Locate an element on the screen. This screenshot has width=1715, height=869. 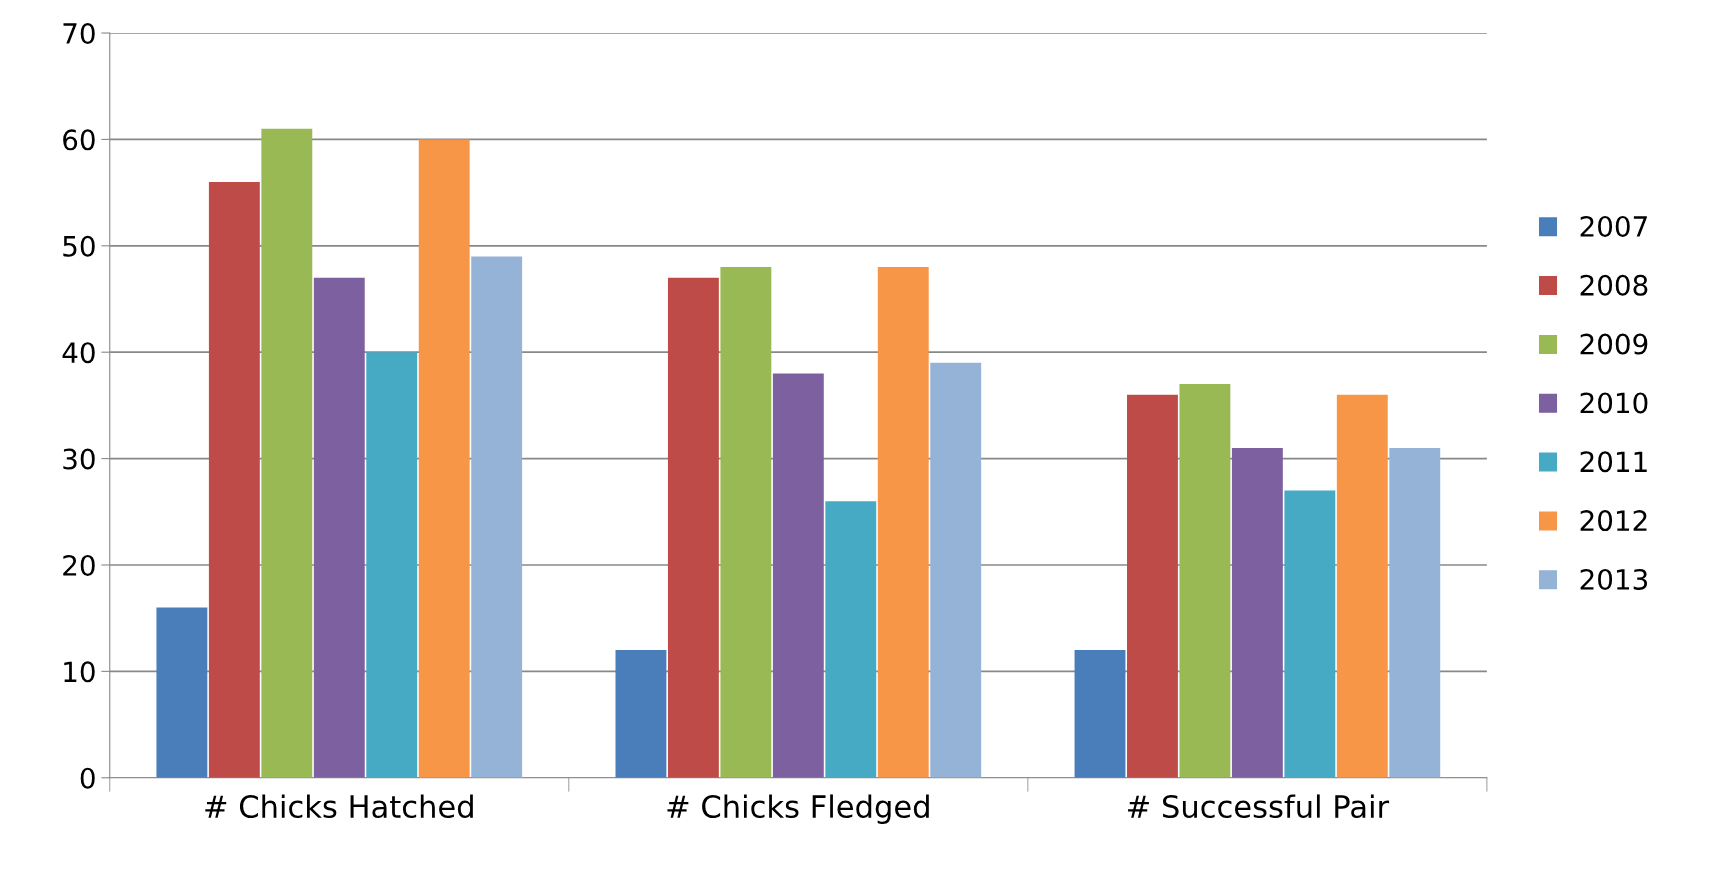
y-tick-label: 50 is located at coordinates (79, 246).